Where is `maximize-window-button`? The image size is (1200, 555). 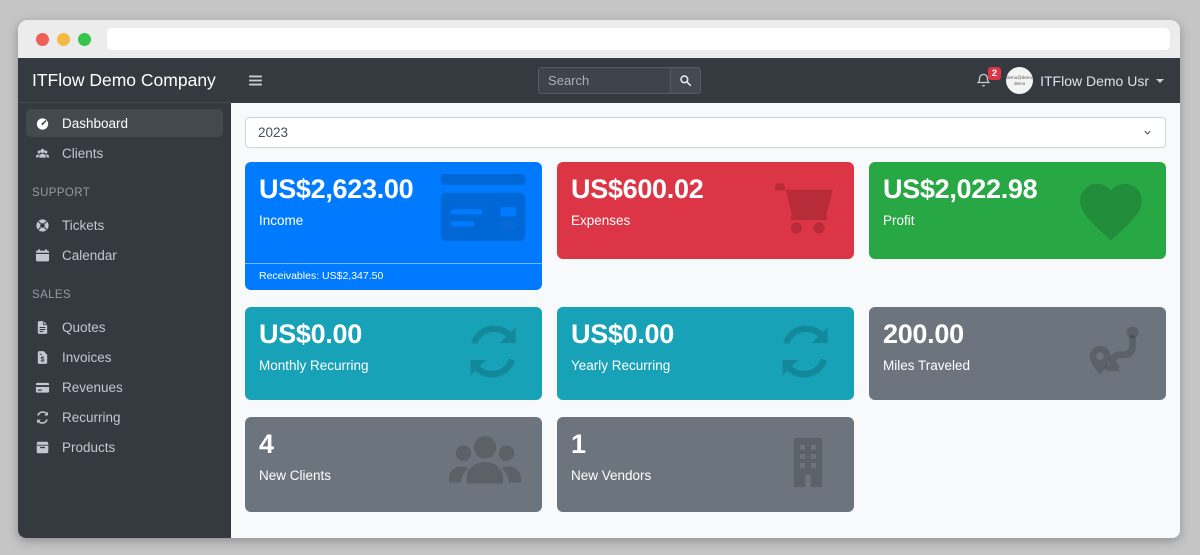 maximize-window-button is located at coordinates (84, 39).